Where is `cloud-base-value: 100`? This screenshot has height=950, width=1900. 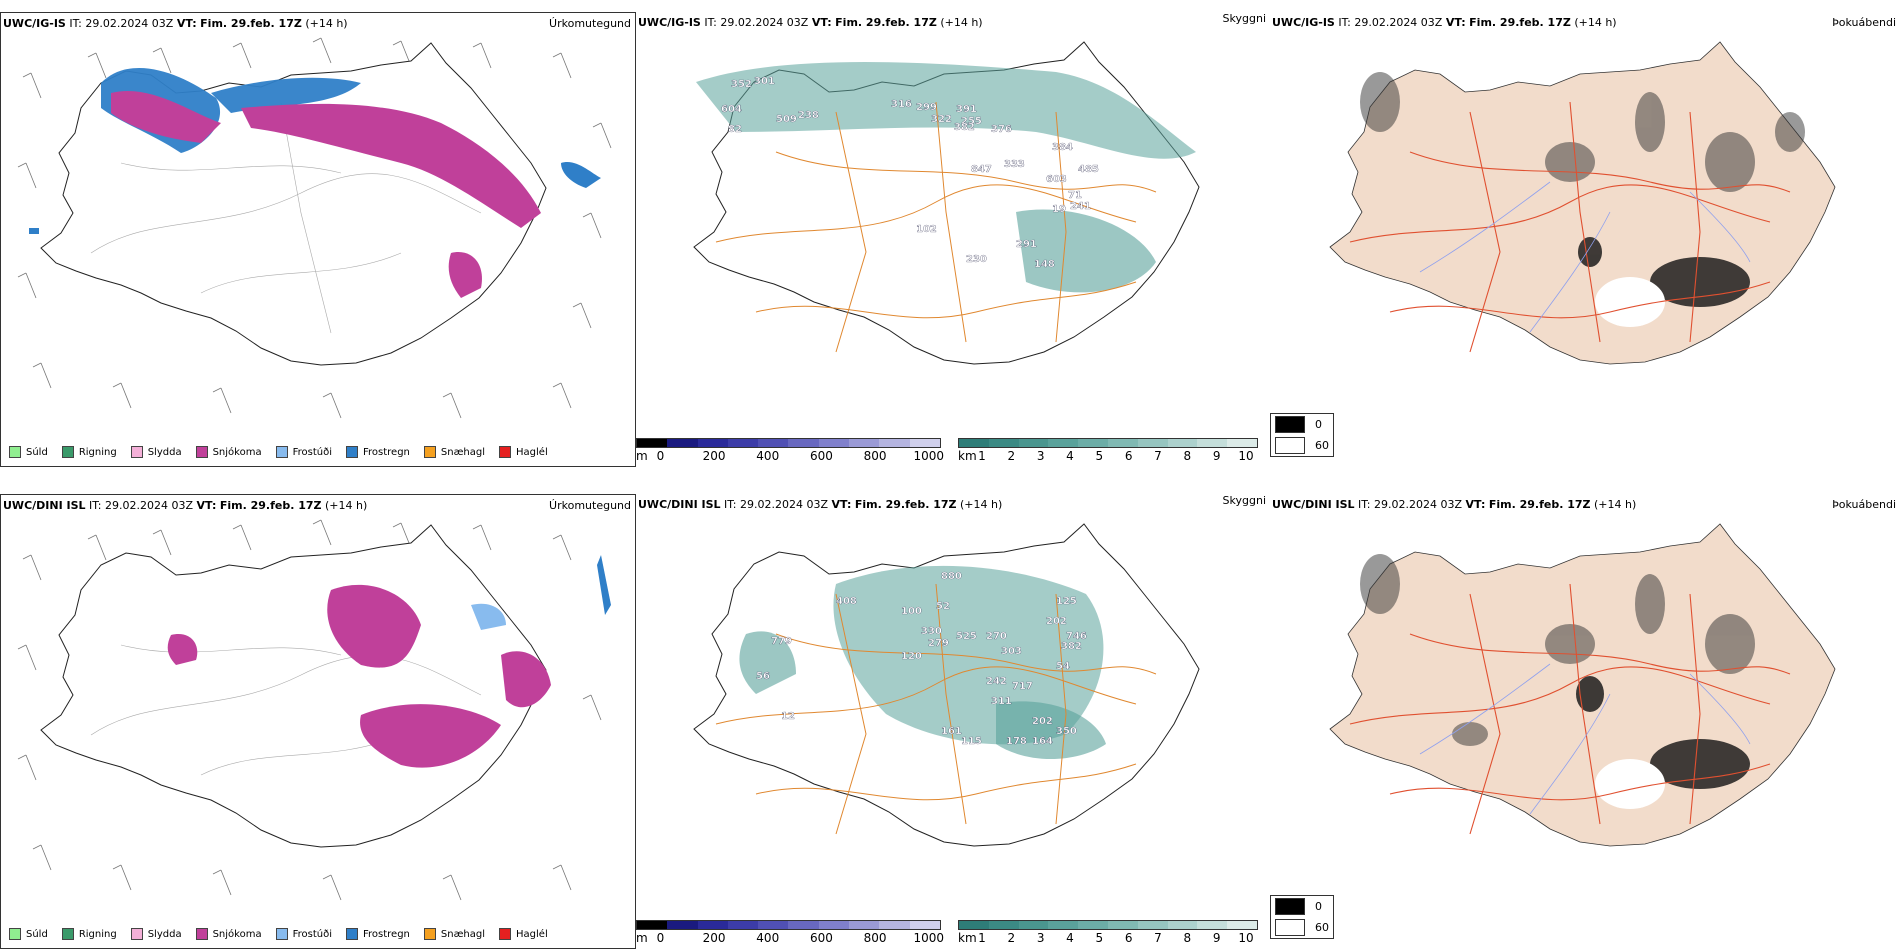
cloud-base-value: 100 is located at coordinates (911, 611).